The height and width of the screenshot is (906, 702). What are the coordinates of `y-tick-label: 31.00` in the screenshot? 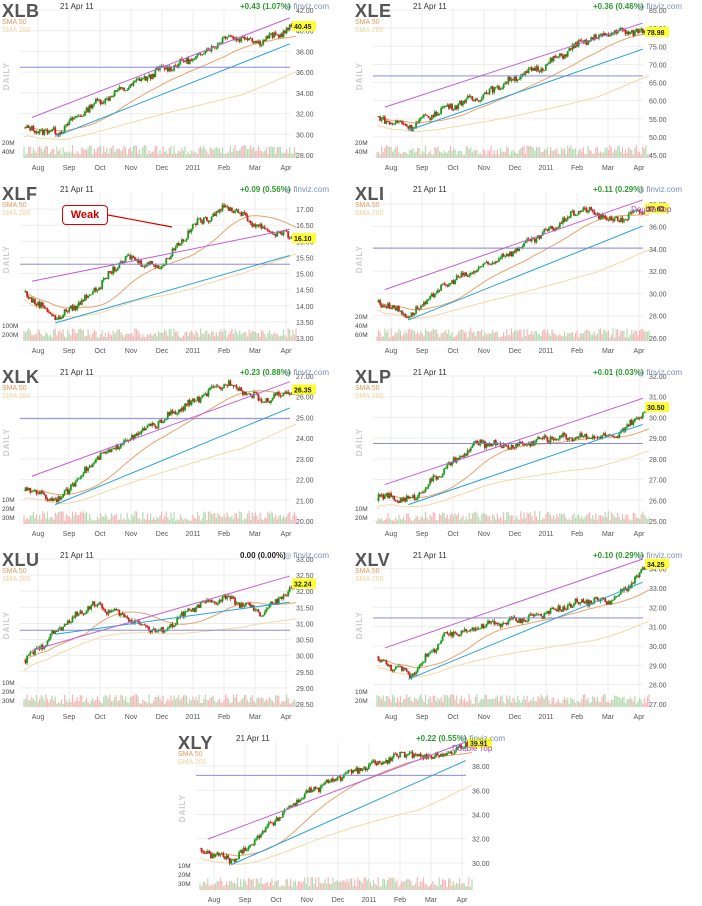 It's located at (305, 624).